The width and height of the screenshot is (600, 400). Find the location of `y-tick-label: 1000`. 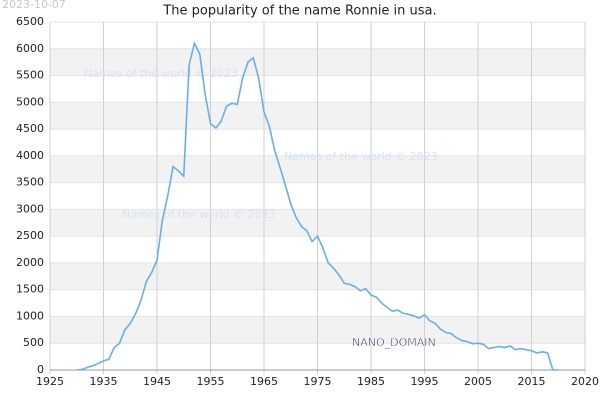

y-tick-label: 1000 is located at coordinates (30, 315).